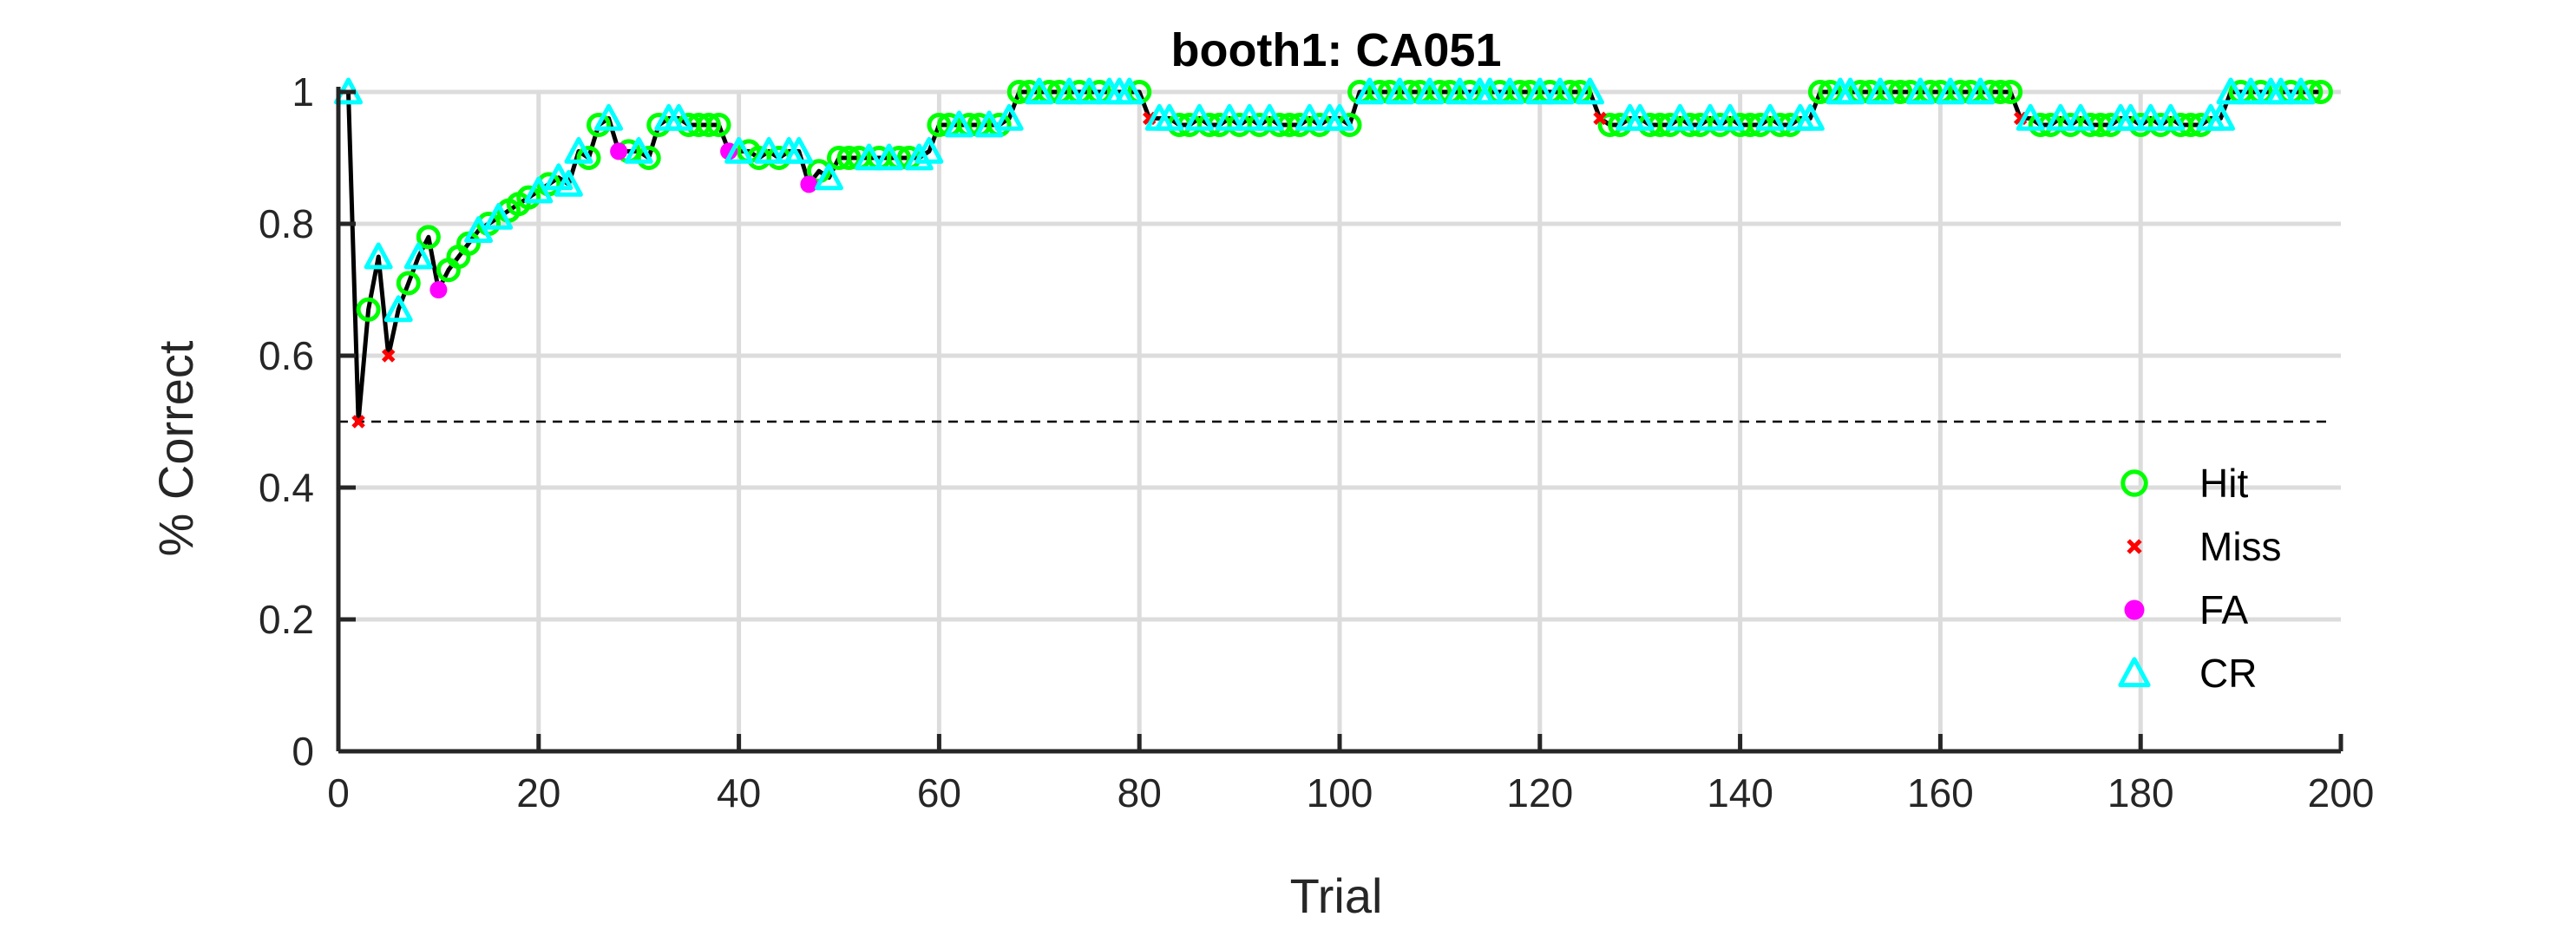  I want to click on legend-label: Hit, so click(2223, 483).